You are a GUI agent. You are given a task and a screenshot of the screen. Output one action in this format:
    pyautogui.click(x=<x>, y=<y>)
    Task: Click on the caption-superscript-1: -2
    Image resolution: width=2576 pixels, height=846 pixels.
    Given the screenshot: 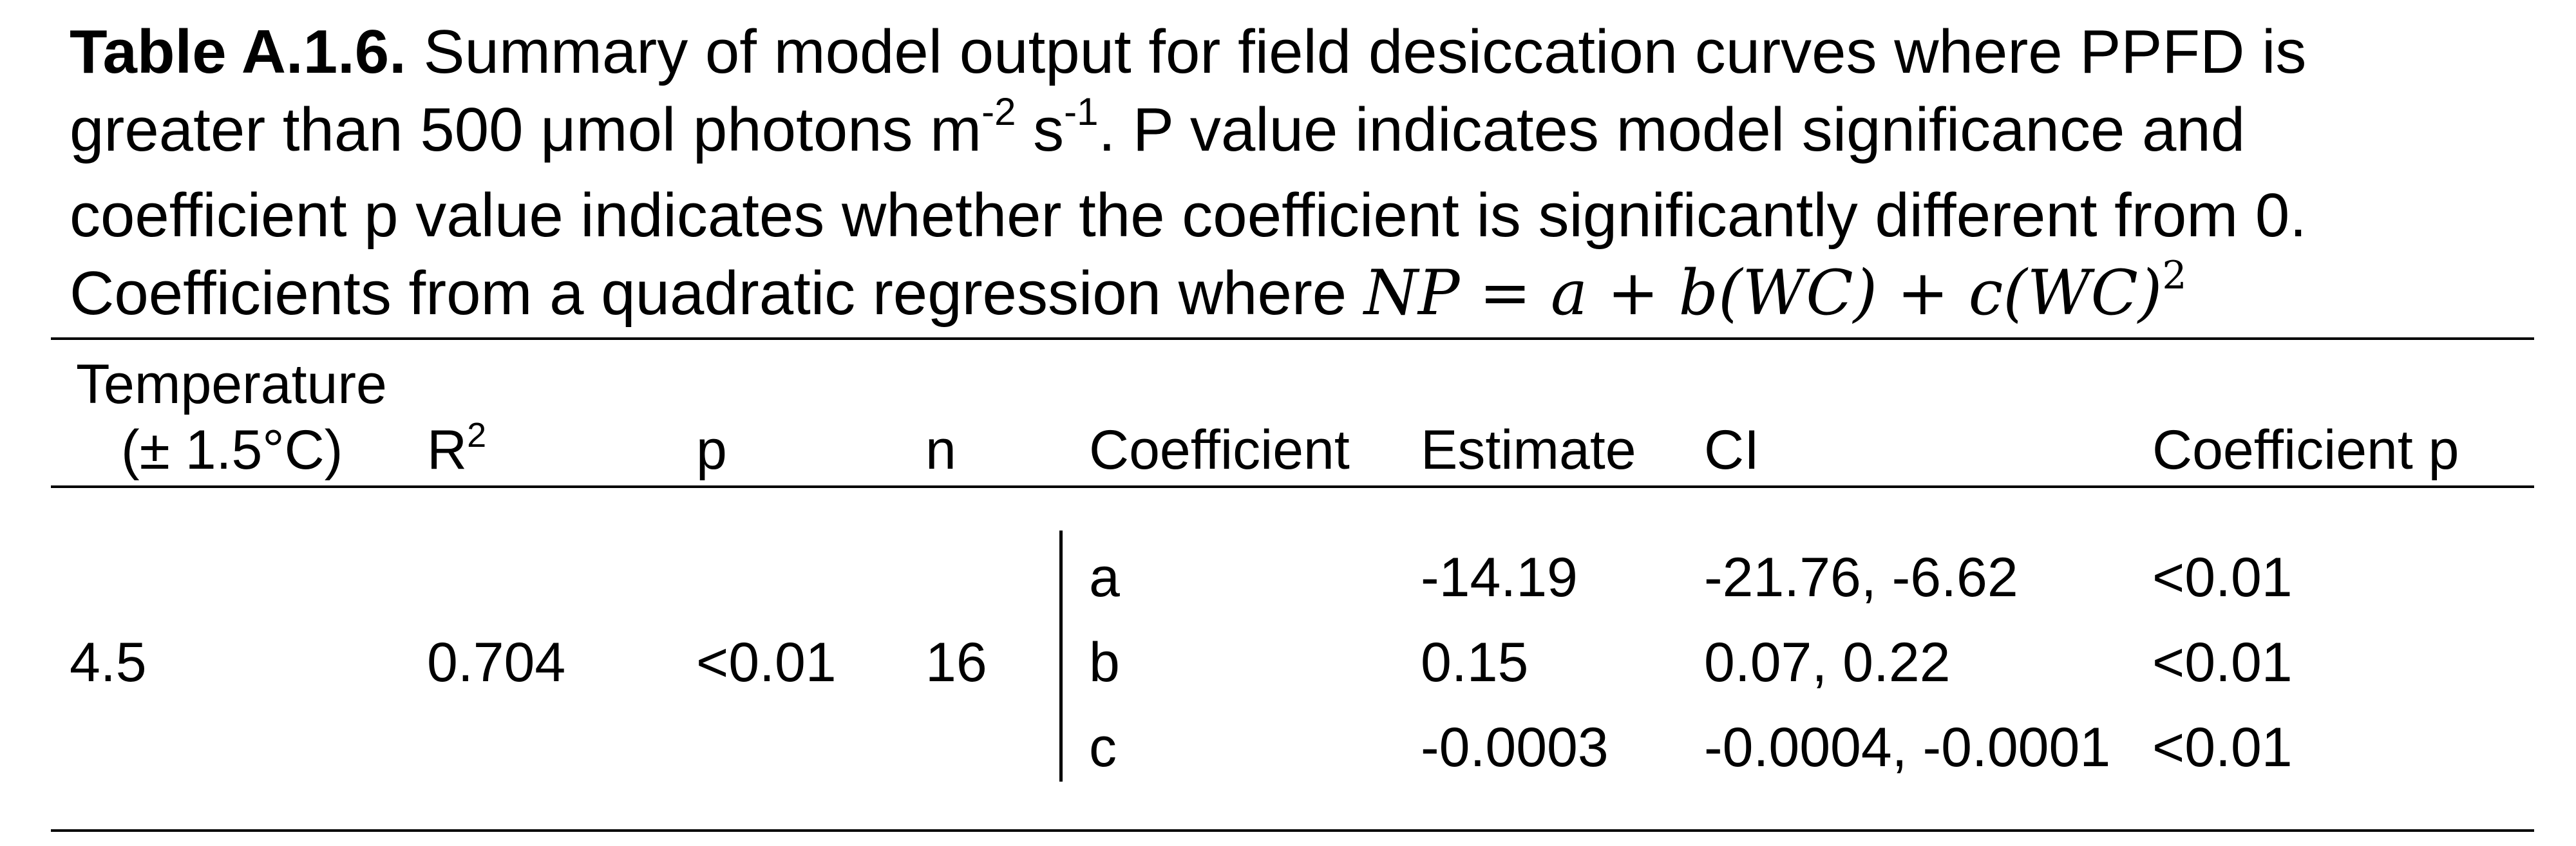 What is the action you would take?
    pyautogui.click(x=999, y=111)
    